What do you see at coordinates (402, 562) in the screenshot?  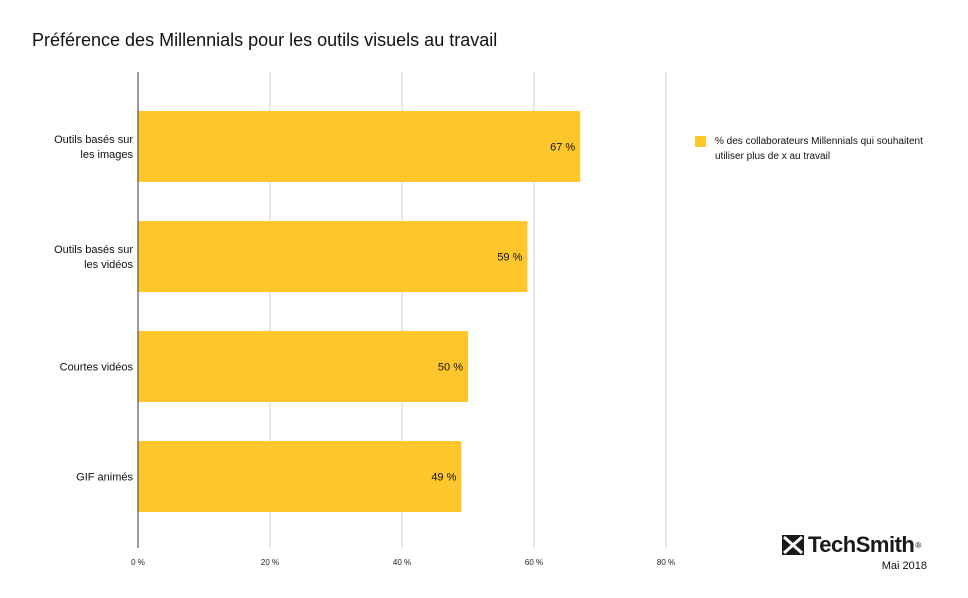 I see `x-tick-label: 40 %` at bounding box center [402, 562].